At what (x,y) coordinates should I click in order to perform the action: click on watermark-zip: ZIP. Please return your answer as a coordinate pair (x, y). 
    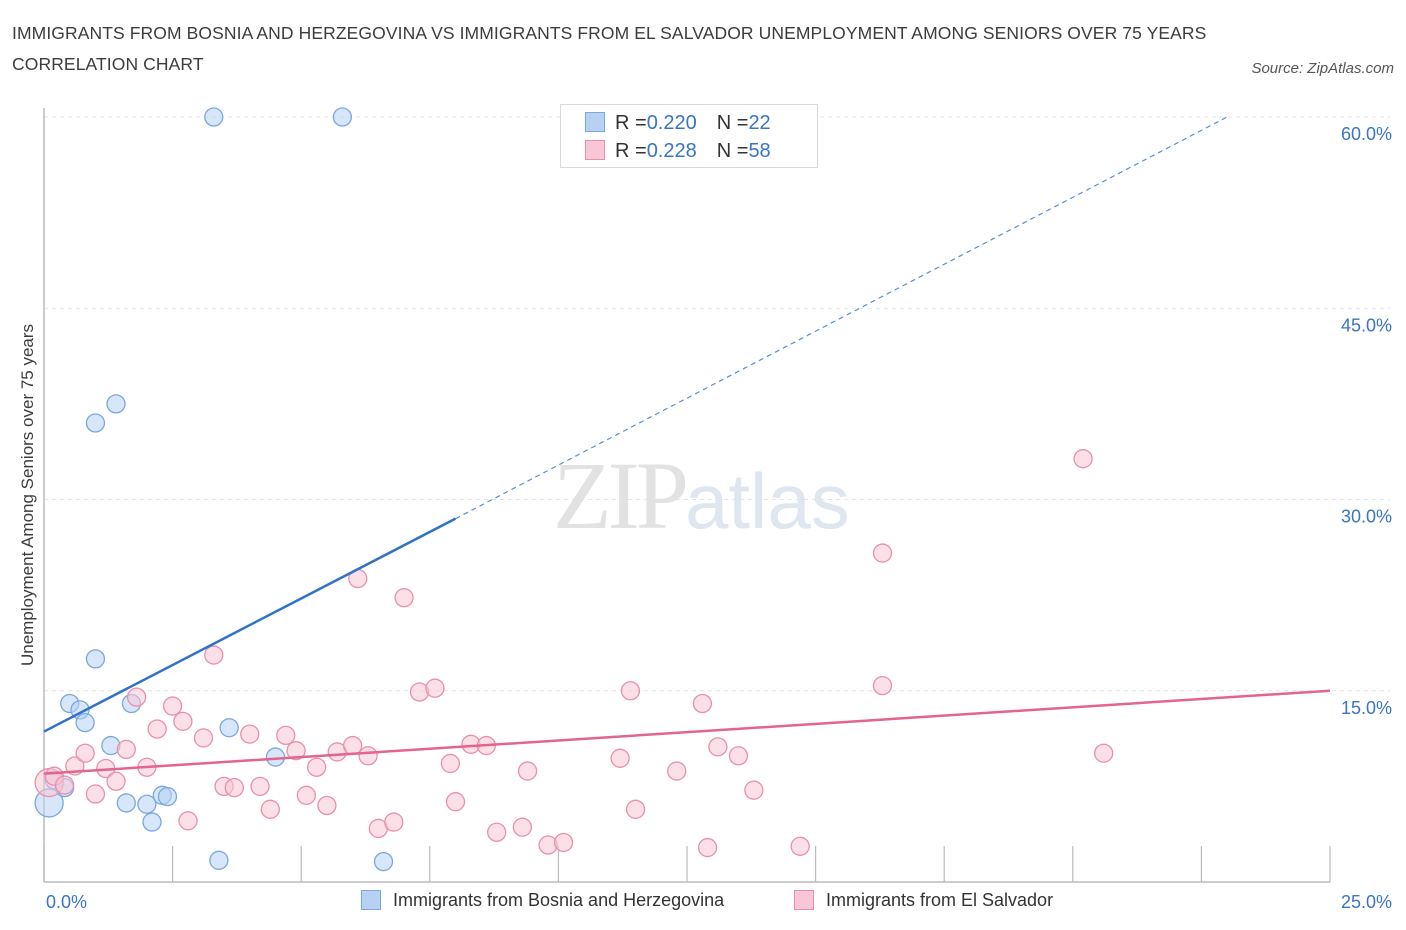
    Looking at the image, I should click on (621, 495).